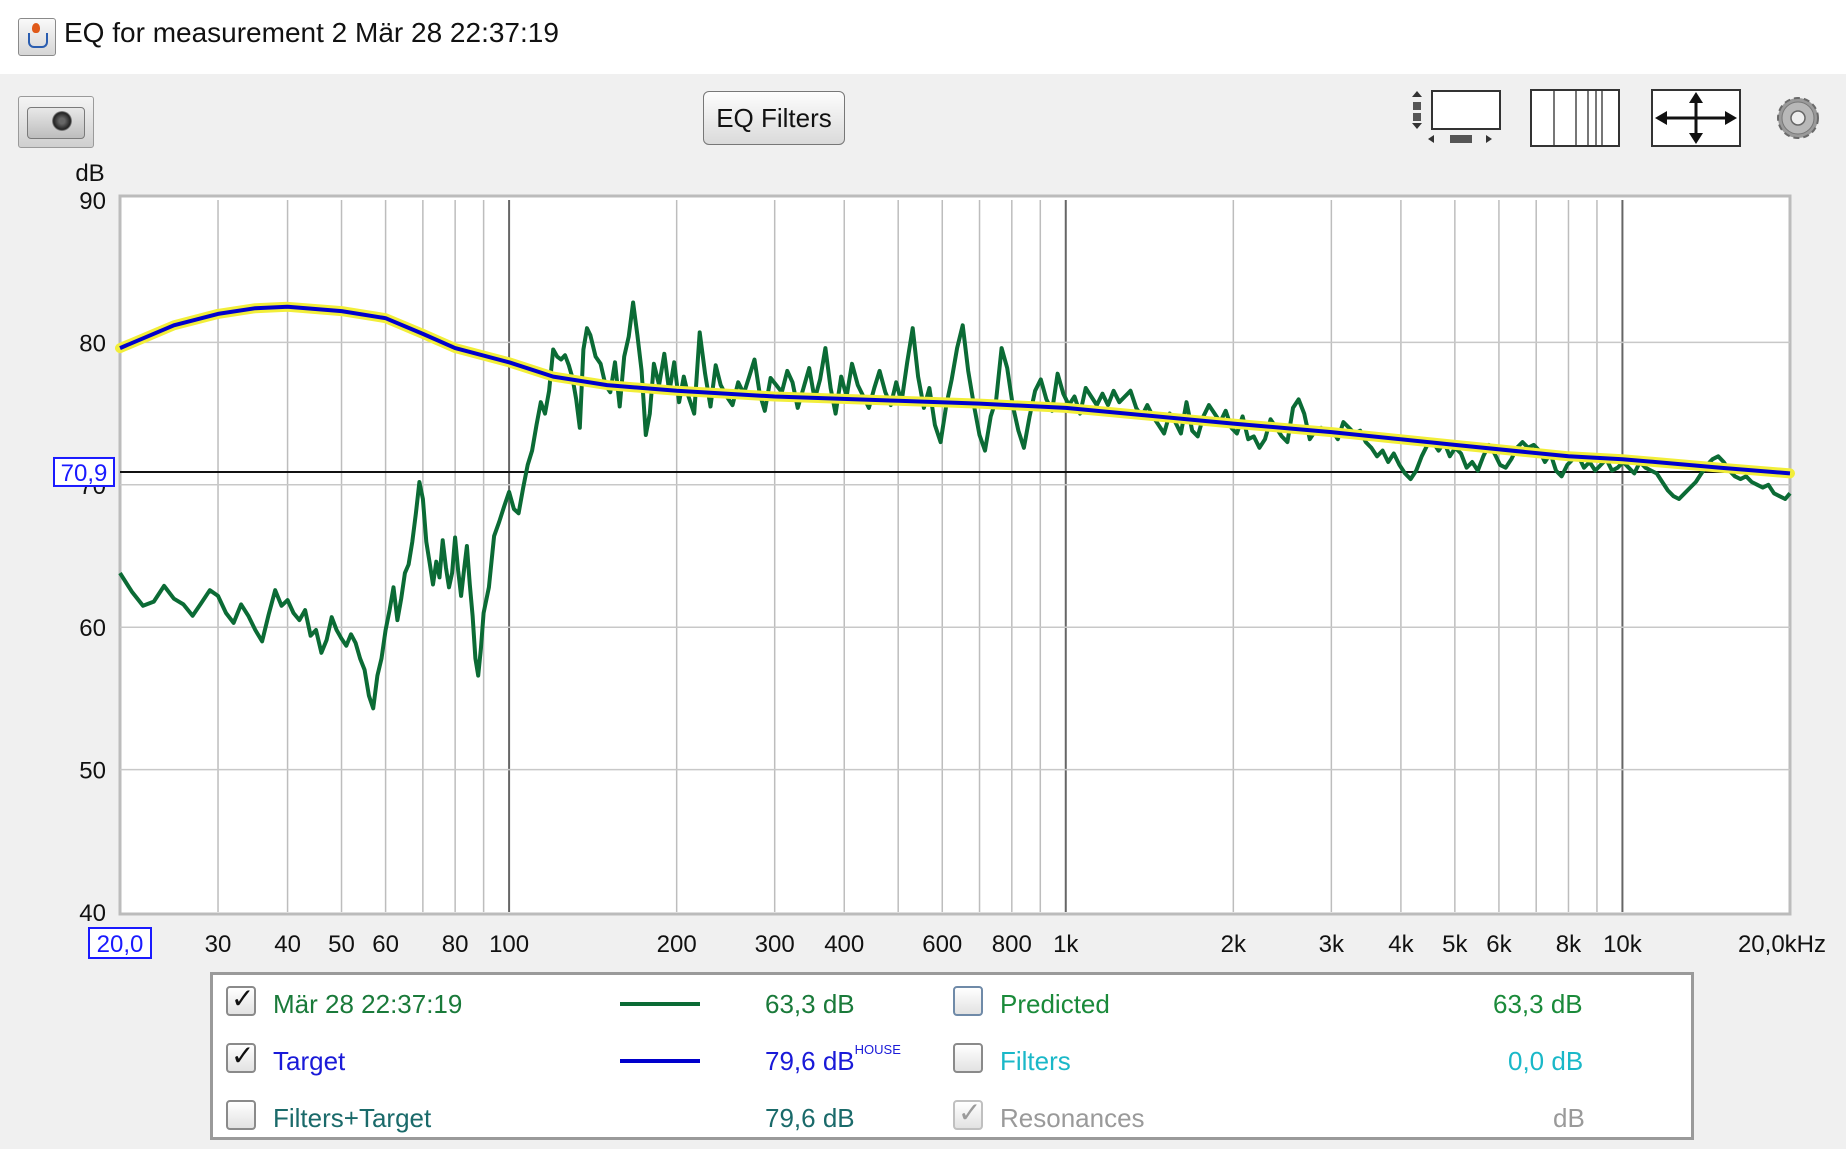  Describe the element at coordinates (1546, 1061) in the screenshot. I see `legend-filters-value: 0,0 dB` at that location.